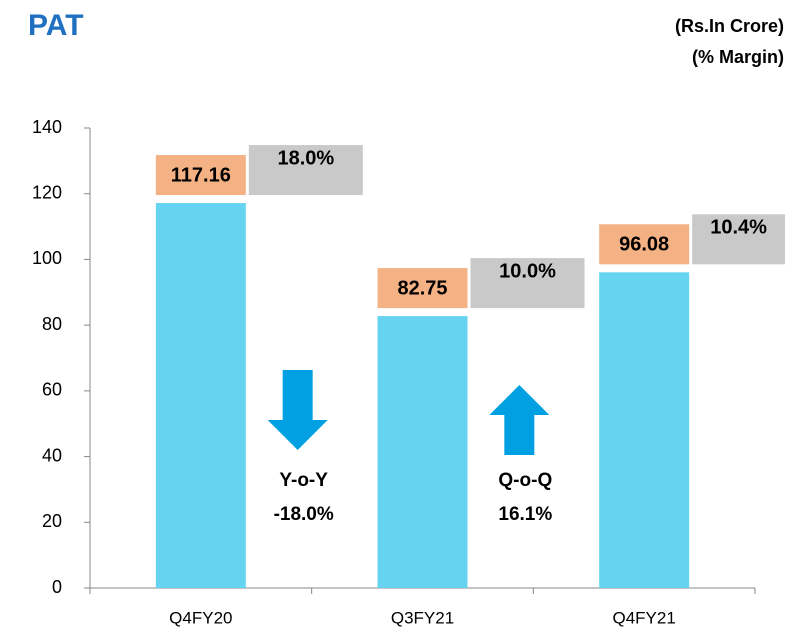 This screenshot has width=797, height=639. Describe the element at coordinates (305, 158) in the screenshot. I see `margin-label: 18.0%` at that location.